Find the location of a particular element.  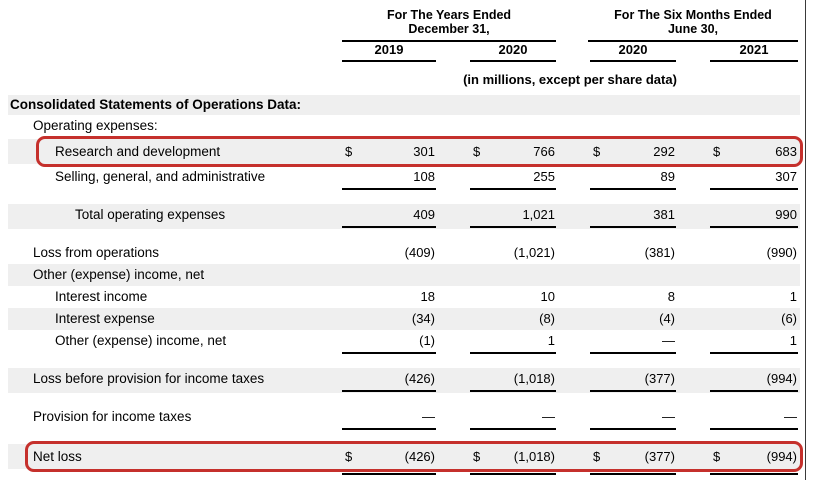

row-label: Interest expense is located at coordinates (105, 318).